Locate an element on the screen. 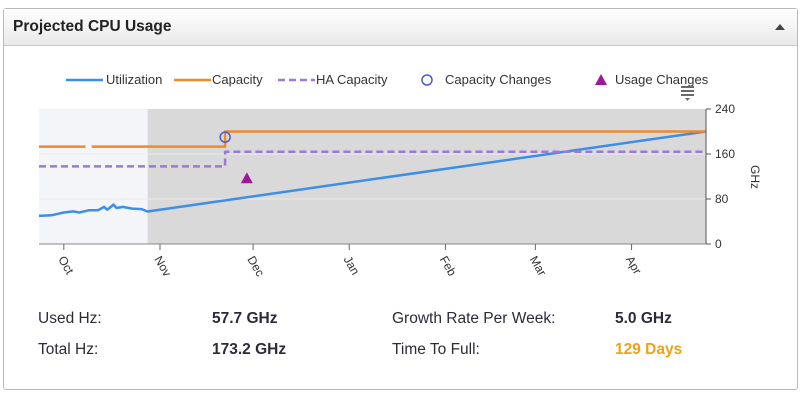 This screenshot has height=400, width=800. legend-item-capacity: Capacity is located at coordinates (218, 79).